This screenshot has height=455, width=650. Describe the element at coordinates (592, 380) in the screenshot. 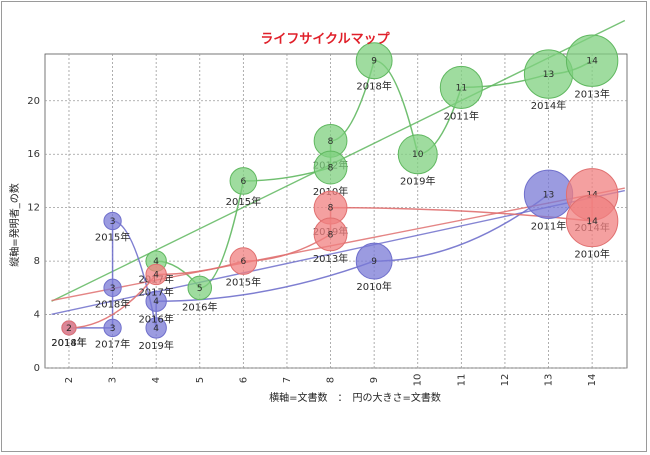

I see `x-tick-label: 14` at that location.